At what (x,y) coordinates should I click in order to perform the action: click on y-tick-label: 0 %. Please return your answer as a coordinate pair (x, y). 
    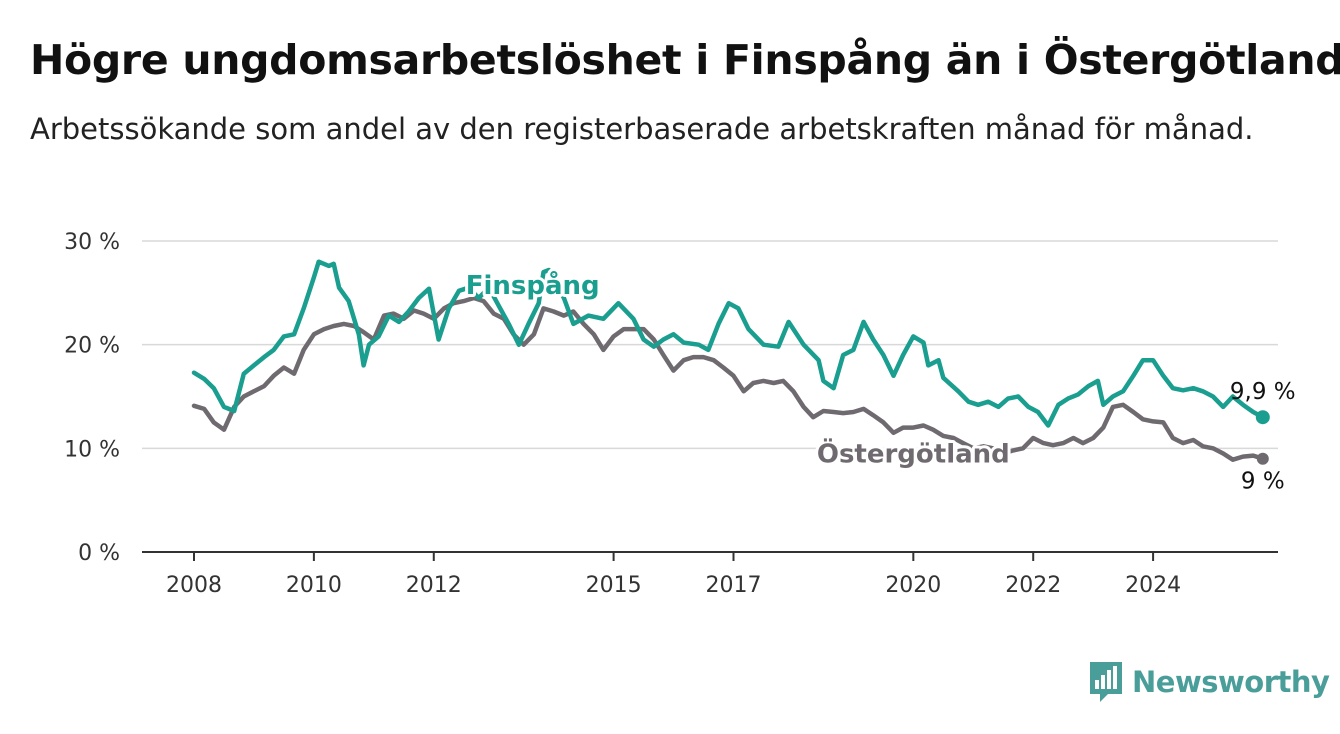
    Looking at the image, I should click on (99, 553).